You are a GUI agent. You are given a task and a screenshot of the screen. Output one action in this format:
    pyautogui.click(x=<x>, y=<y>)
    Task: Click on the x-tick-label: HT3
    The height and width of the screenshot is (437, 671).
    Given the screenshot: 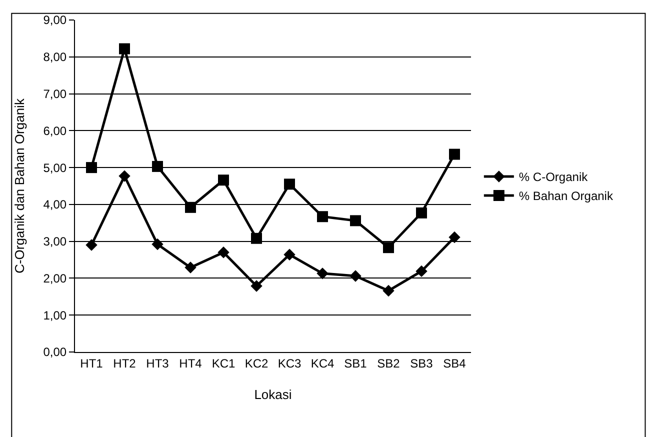 What is the action you would take?
    pyautogui.click(x=158, y=363)
    